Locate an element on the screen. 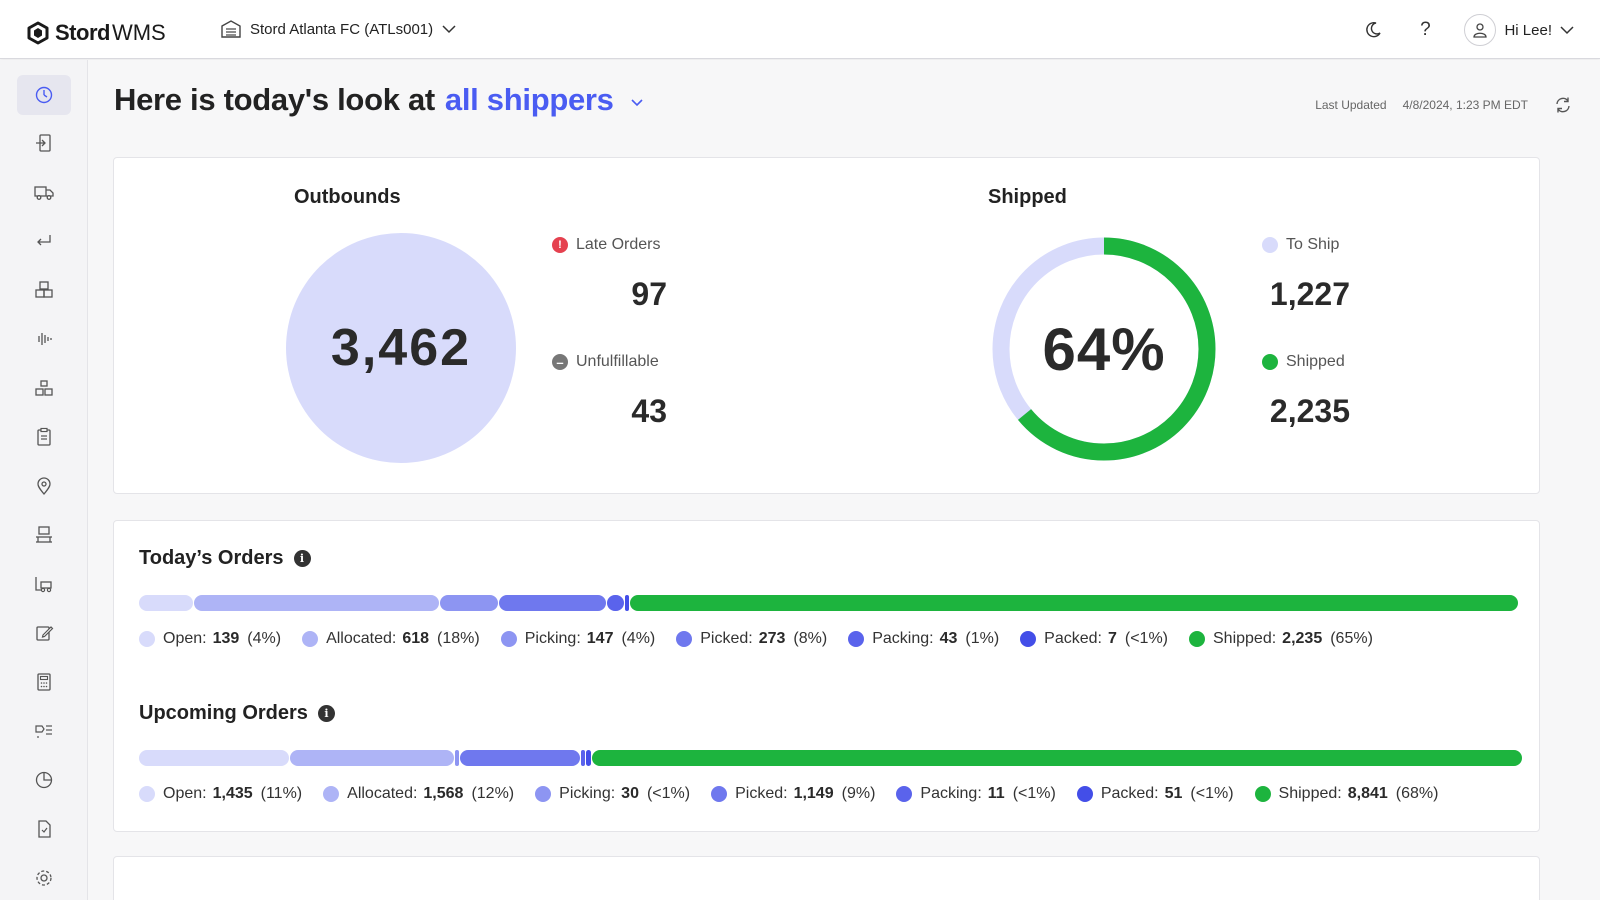 The height and width of the screenshot is (900, 1600). facility-selector: Stord Atlanta FC (ATLs001) is located at coordinates (338, 29).